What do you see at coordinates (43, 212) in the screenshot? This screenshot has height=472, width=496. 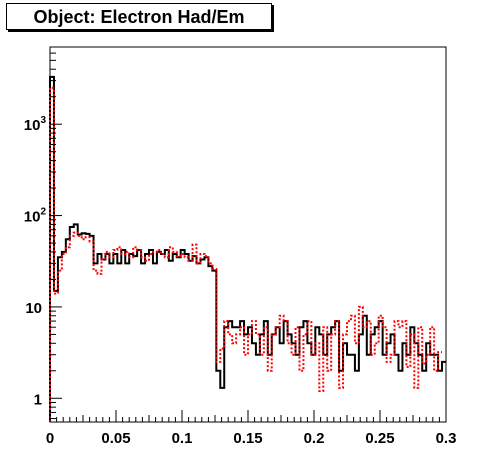 I see `y-tick-exponent: 2` at bounding box center [43, 212].